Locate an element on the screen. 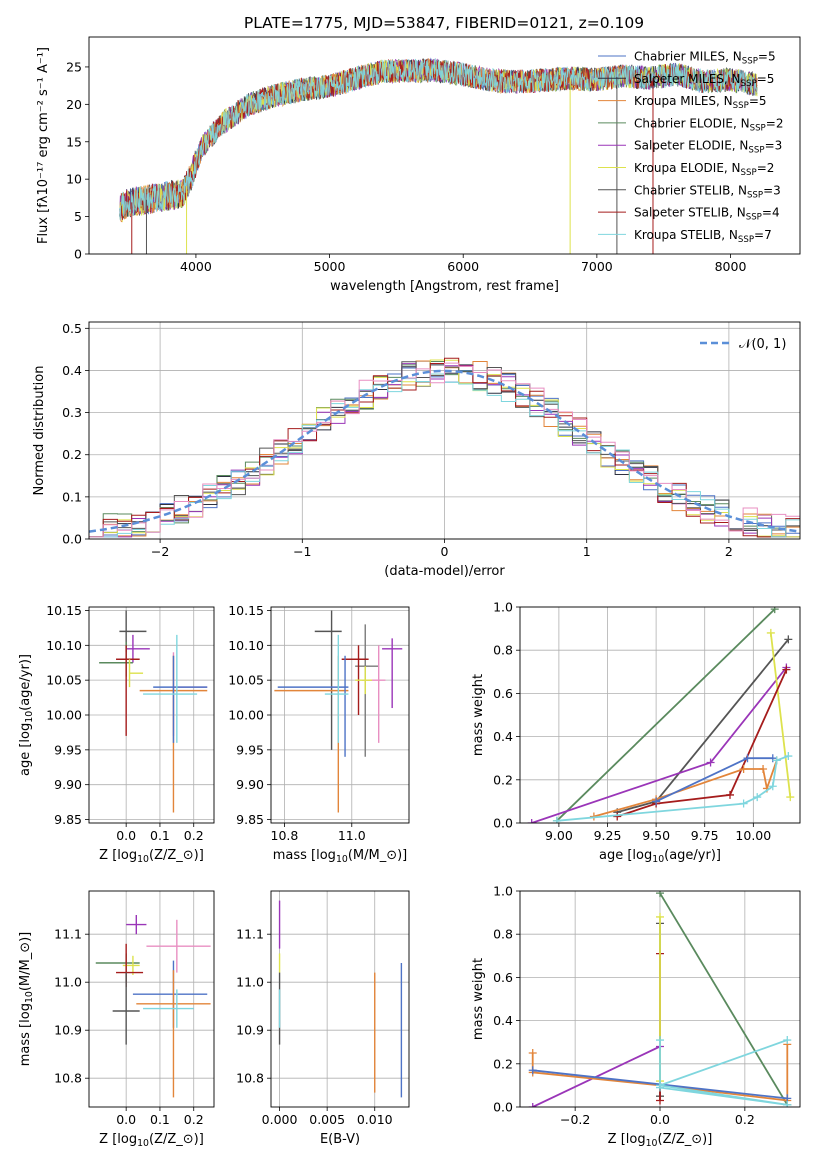  y-tick-label: 10.8 is located at coordinates (68, 1078).